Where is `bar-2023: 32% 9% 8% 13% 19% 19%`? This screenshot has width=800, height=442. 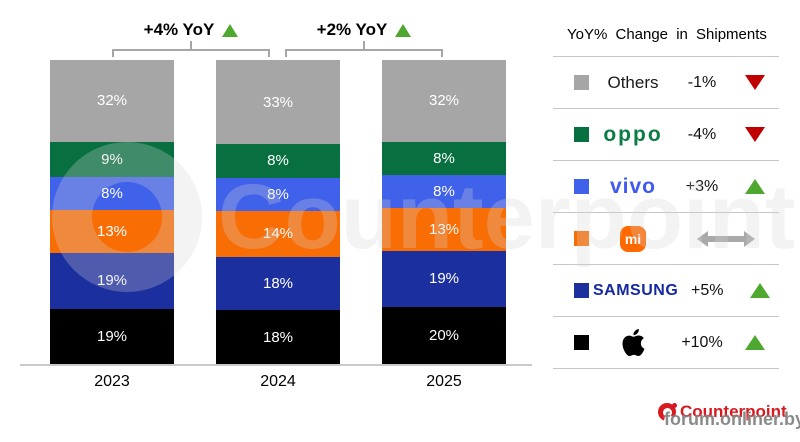 bar-2023: 32% 9% 8% 13% 19% 19% is located at coordinates (112, 212).